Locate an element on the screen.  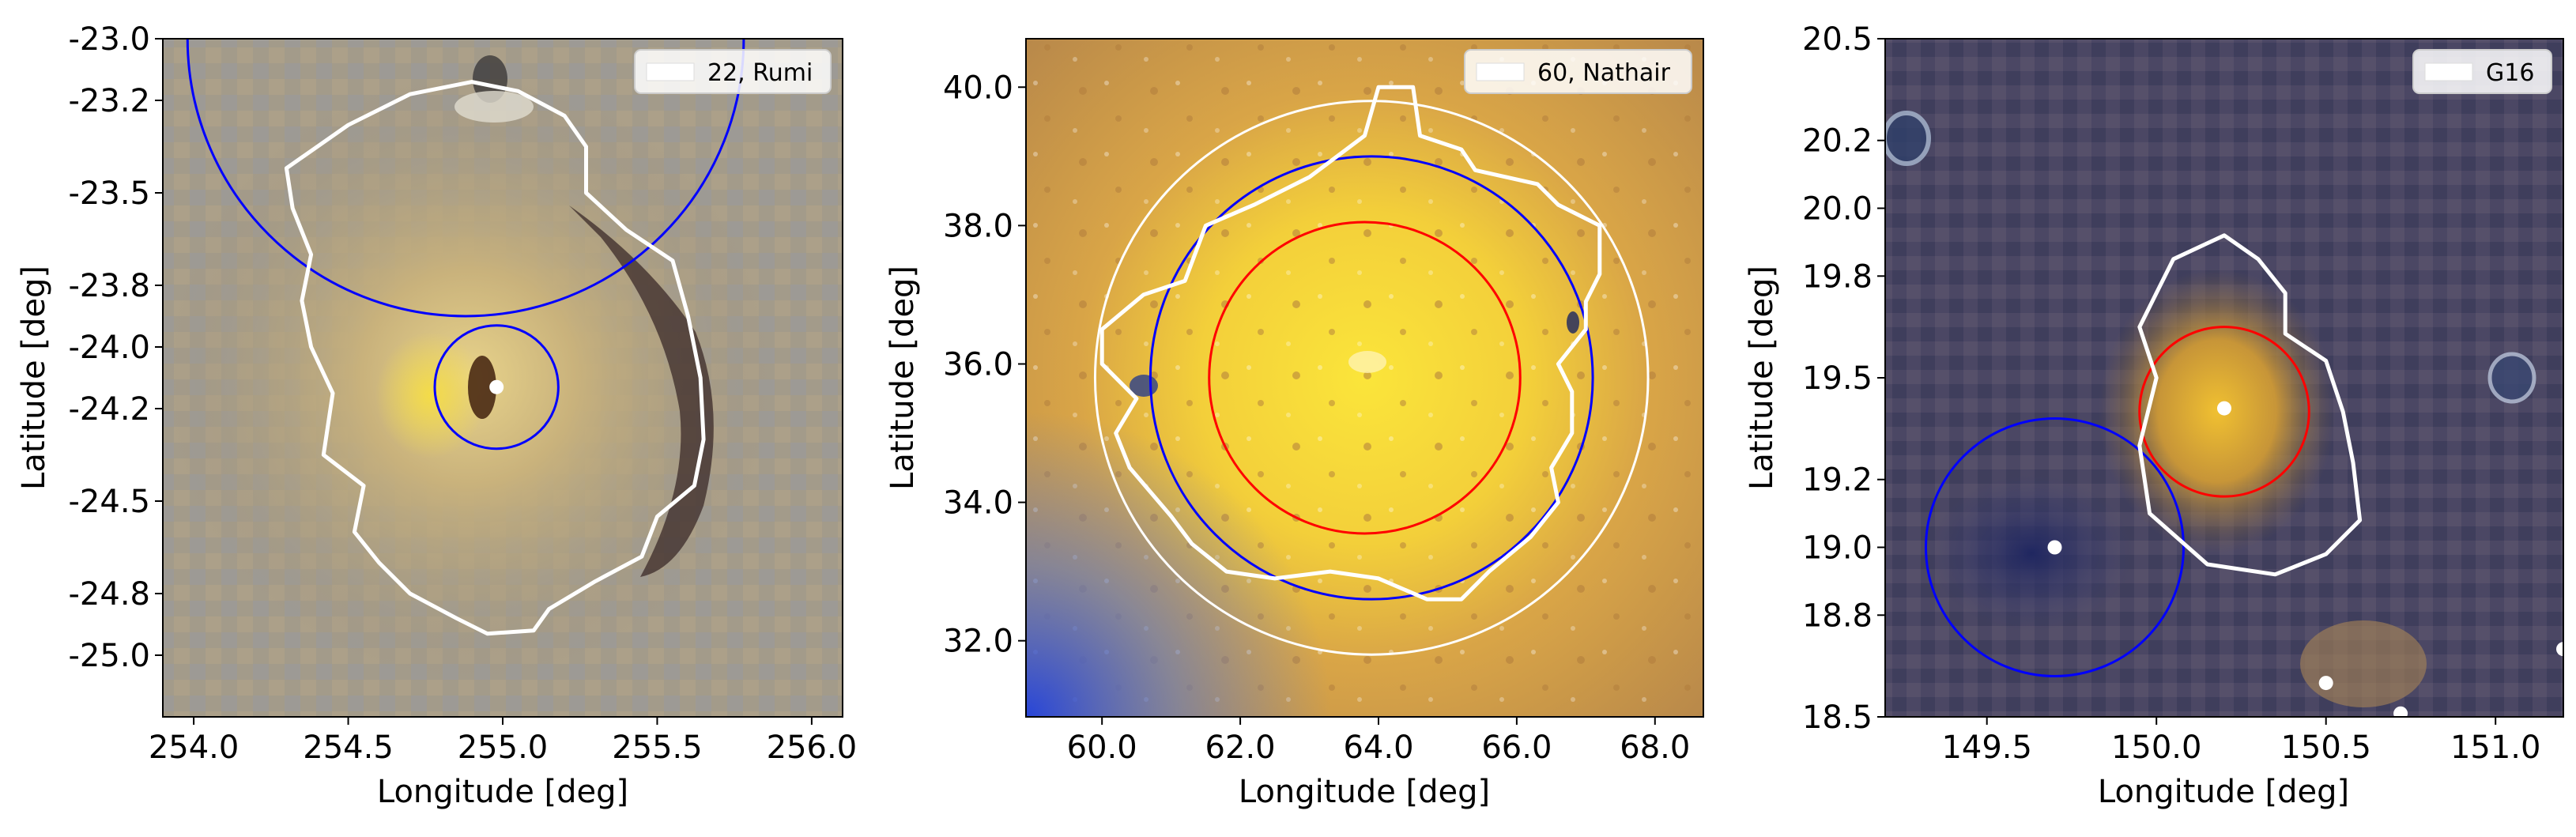
y-tick-label: 19.0 is located at coordinates (1837, 548).